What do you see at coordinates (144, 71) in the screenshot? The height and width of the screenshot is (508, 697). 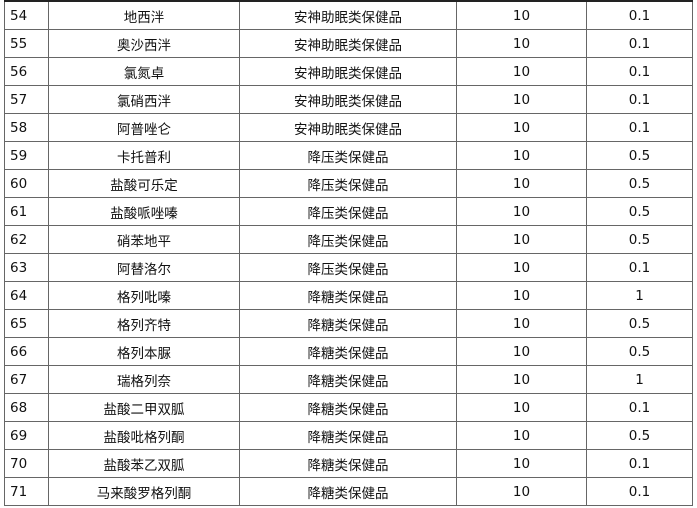 I see `substance-name-cell: 氯氮卓` at bounding box center [144, 71].